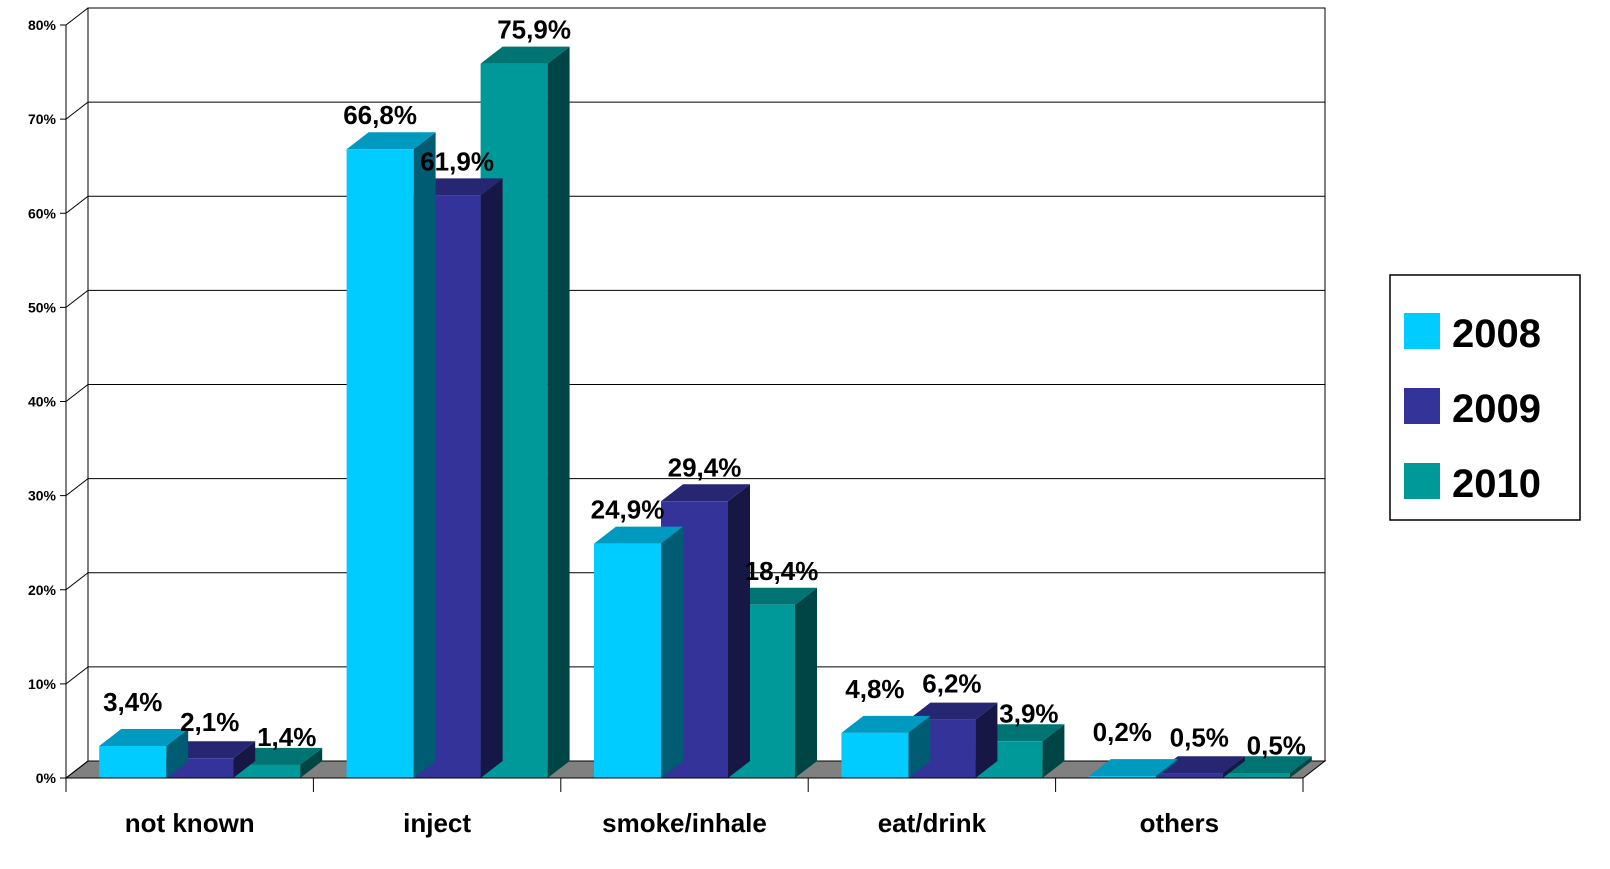 The height and width of the screenshot is (869, 1610). Describe the element at coordinates (42, 590) in the screenshot. I see `y-tick-label: 20%` at that location.